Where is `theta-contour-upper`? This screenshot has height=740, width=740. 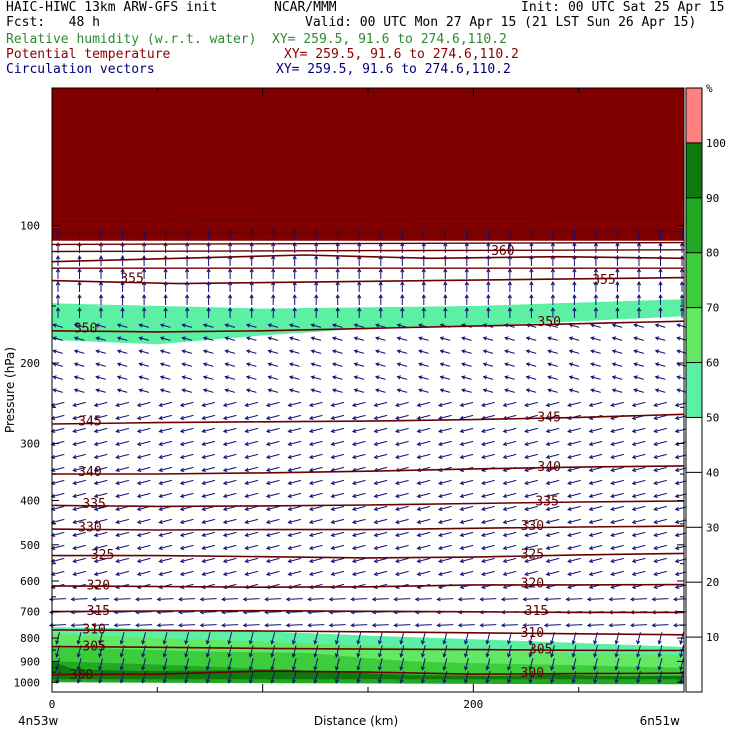 theta-contour-upper is located at coordinates (368, 219).